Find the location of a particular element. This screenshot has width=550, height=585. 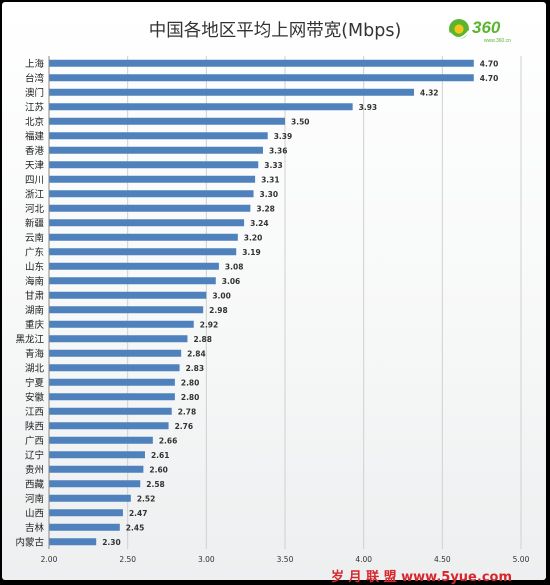

x-tick-label: 3.00 is located at coordinates (206, 559).